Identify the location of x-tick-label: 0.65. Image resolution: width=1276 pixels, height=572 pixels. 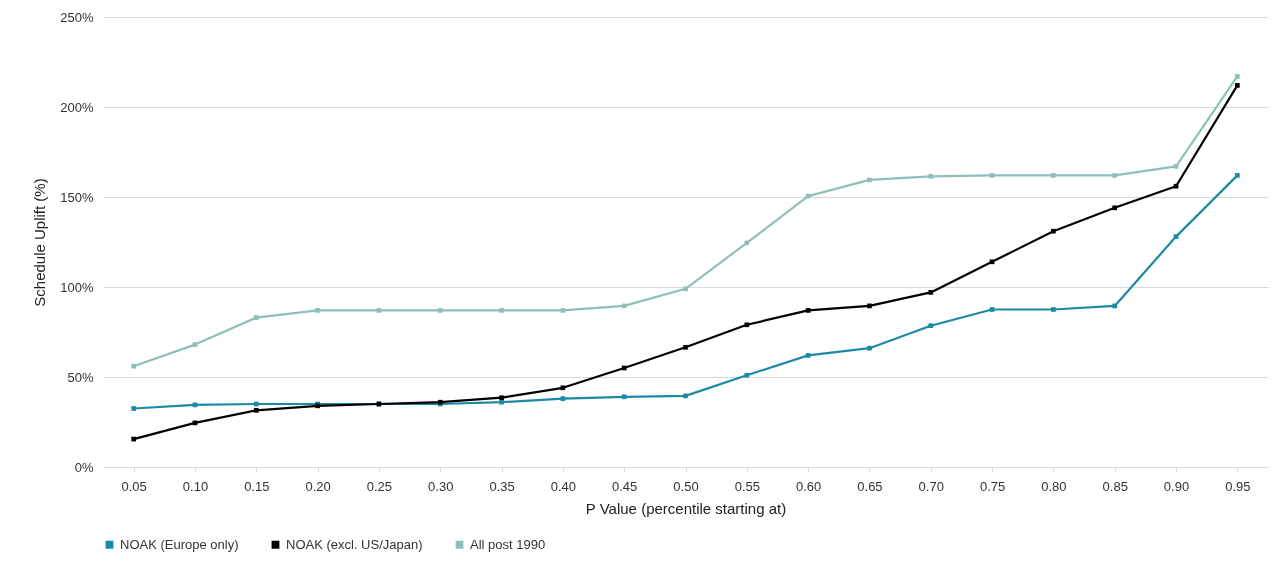
(870, 486).